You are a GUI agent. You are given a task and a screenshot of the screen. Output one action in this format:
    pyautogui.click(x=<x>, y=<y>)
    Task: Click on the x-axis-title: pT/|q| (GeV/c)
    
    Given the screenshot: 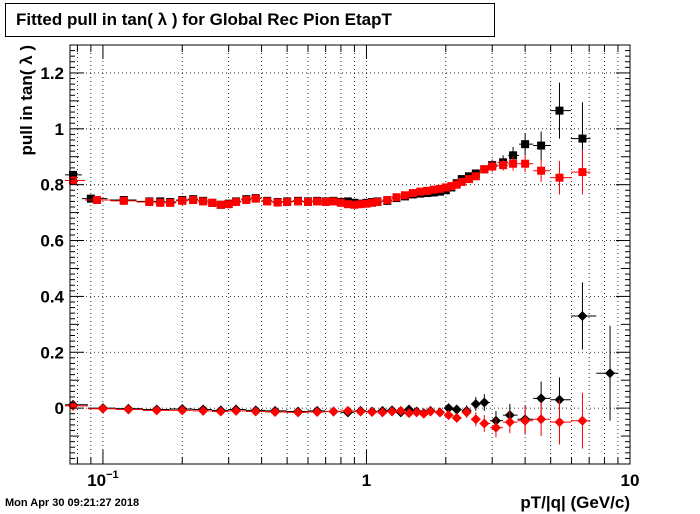 What is the action you would take?
    pyautogui.click(x=575, y=502)
    